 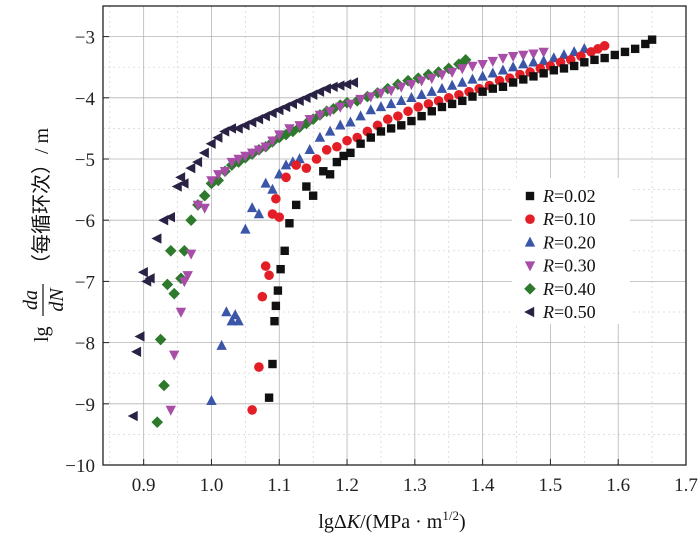 I want to click on legend-label: R=0.50, so click(x=569, y=312).